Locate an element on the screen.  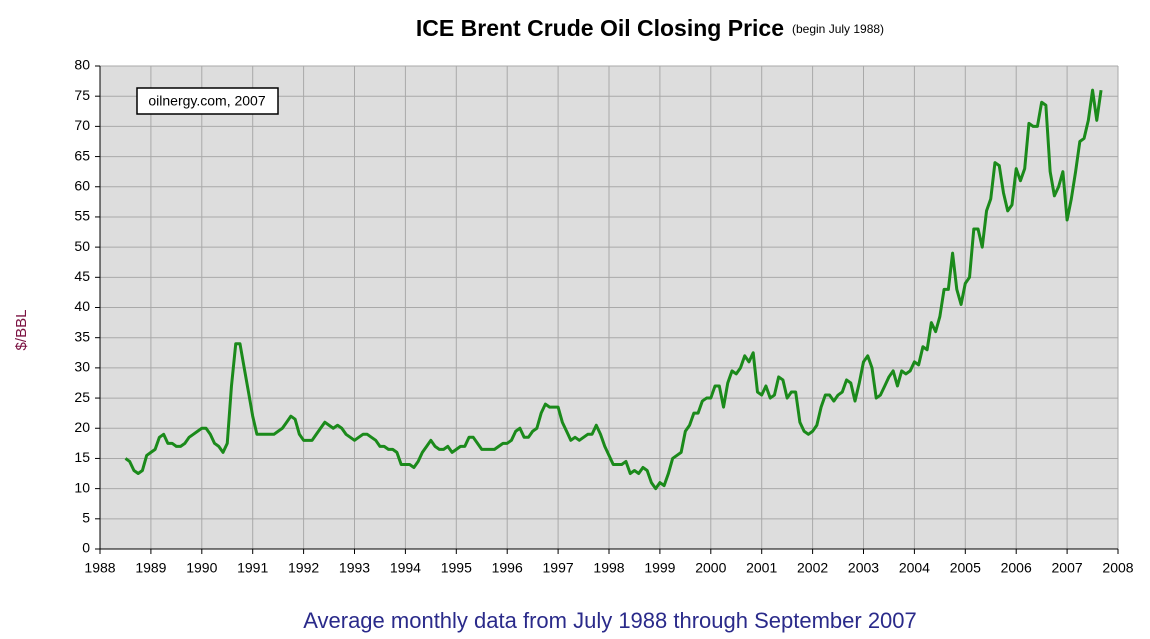
y-tick-label: 60 is located at coordinates (82, 185).